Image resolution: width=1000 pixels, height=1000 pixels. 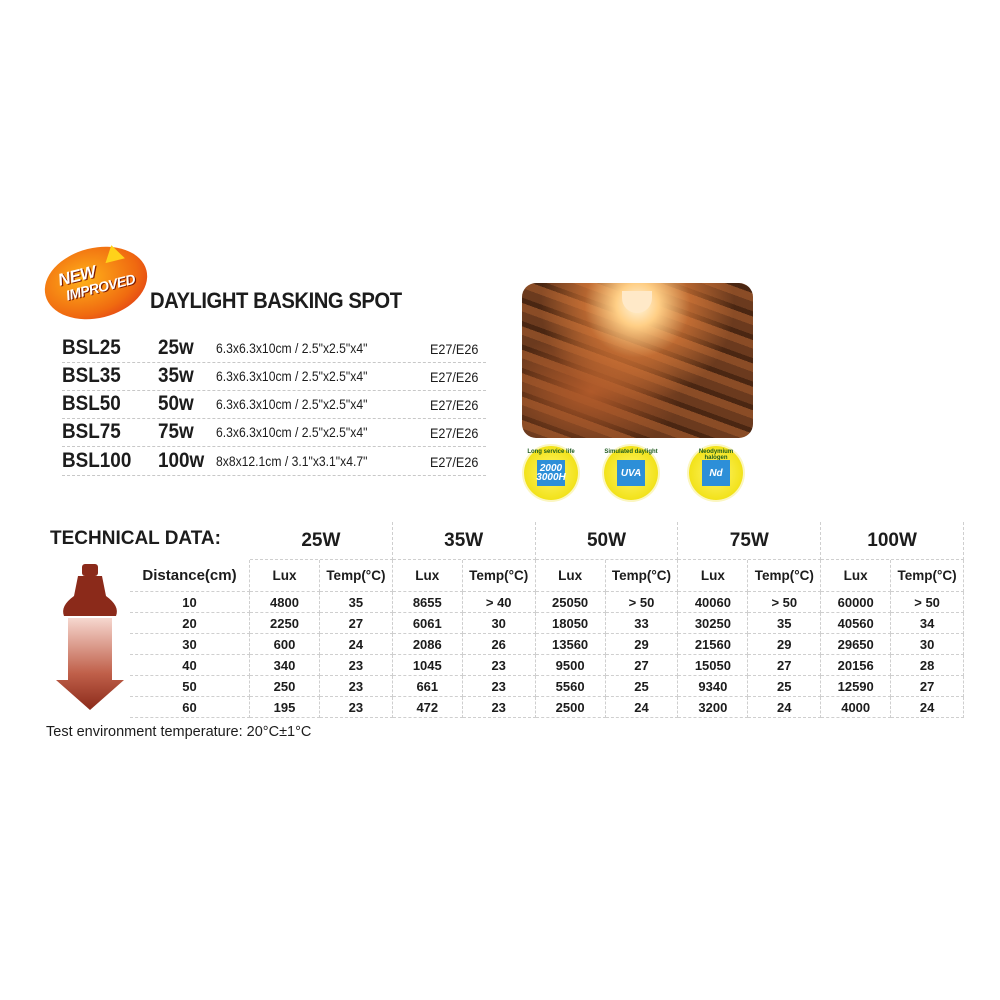 What do you see at coordinates (190, 602) in the screenshot?
I see `distance-value: 10` at bounding box center [190, 602].